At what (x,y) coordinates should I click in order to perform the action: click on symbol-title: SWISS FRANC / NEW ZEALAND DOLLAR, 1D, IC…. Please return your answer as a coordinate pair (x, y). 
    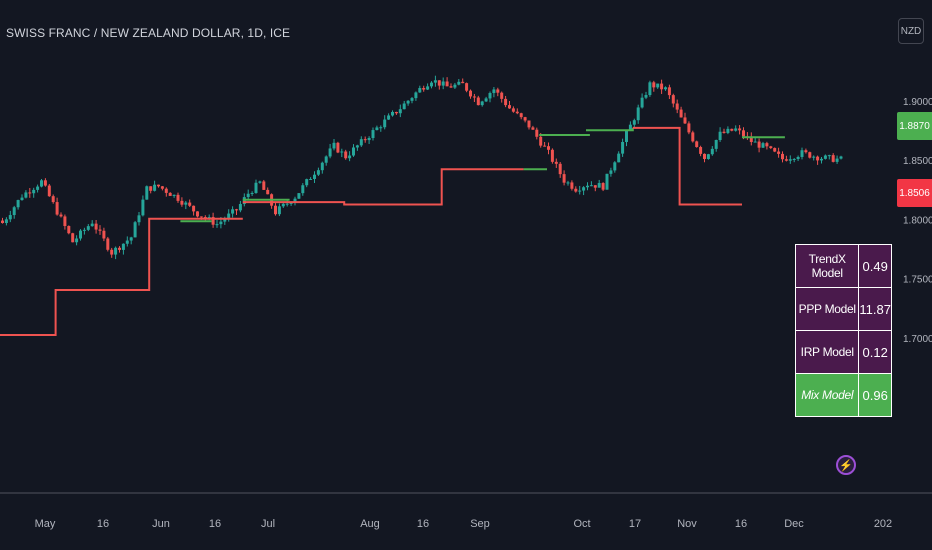
    Looking at the image, I should click on (148, 33).